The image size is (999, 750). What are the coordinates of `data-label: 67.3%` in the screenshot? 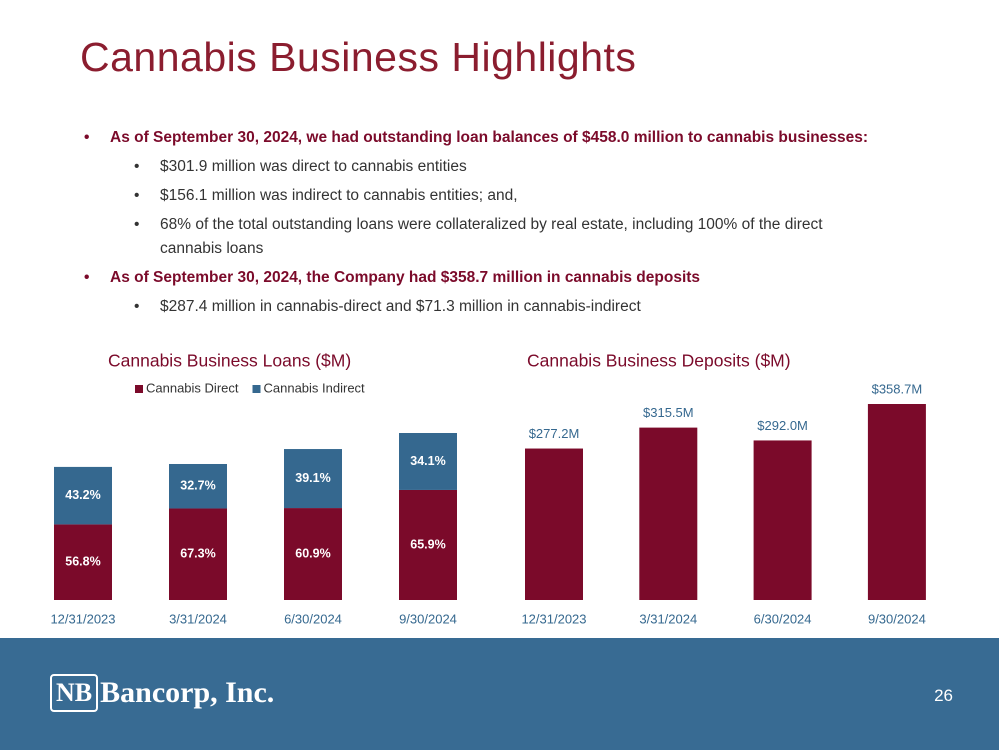 It's located at (197, 554).